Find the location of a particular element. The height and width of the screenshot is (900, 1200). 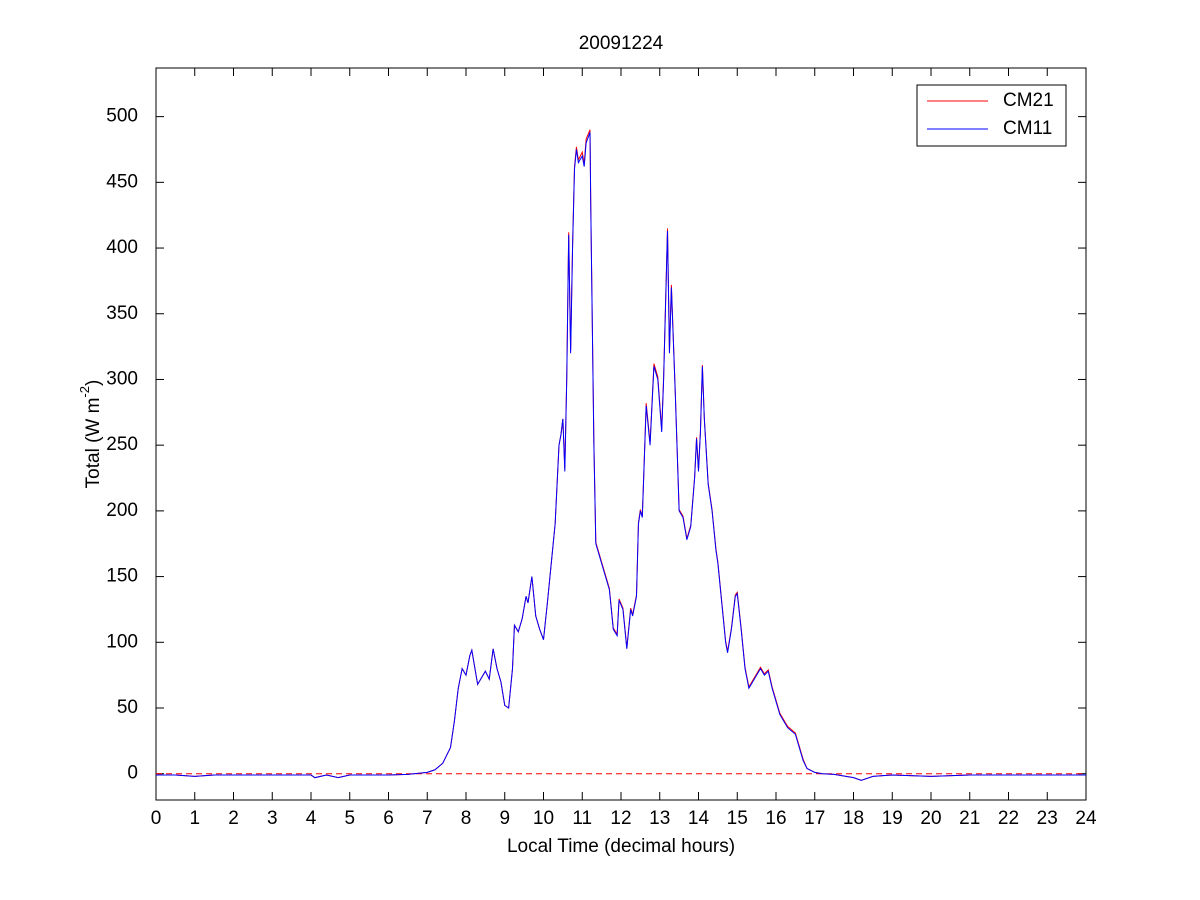

x-tick-label: 11 is located at coordinates (582, 818).